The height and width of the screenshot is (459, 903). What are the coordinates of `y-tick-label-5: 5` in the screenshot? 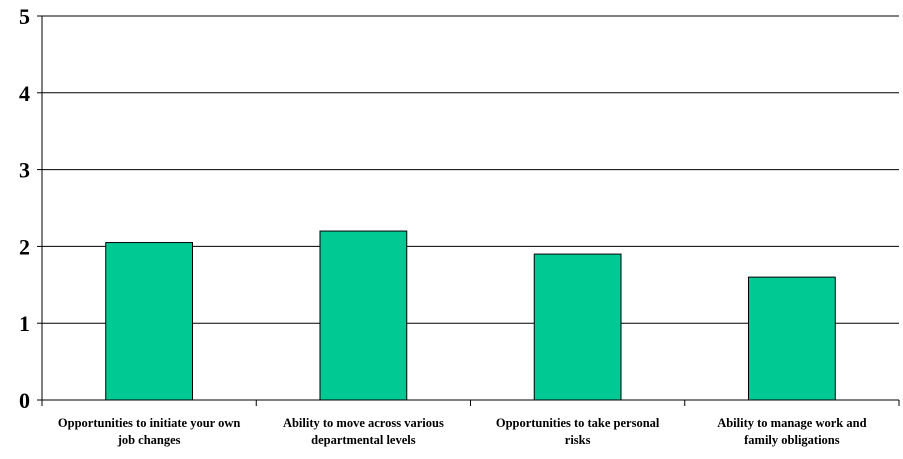 It's located at (24, 16).